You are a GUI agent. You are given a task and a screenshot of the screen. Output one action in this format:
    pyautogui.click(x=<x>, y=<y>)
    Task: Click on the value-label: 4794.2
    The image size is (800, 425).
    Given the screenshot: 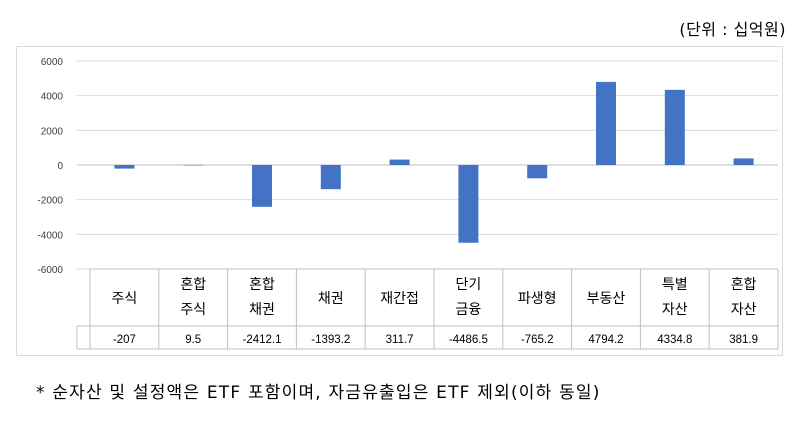 What is the action you would take?
    pyautogui.click(x=605, y=340)
    